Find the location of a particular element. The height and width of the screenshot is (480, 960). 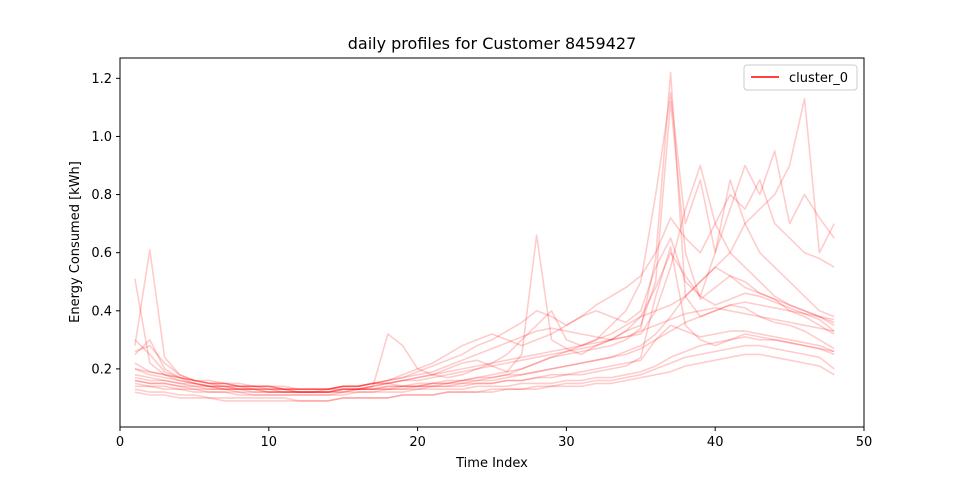

y-axis-label: Energy Consumed [kWh] is located at coordinates (75, 242).